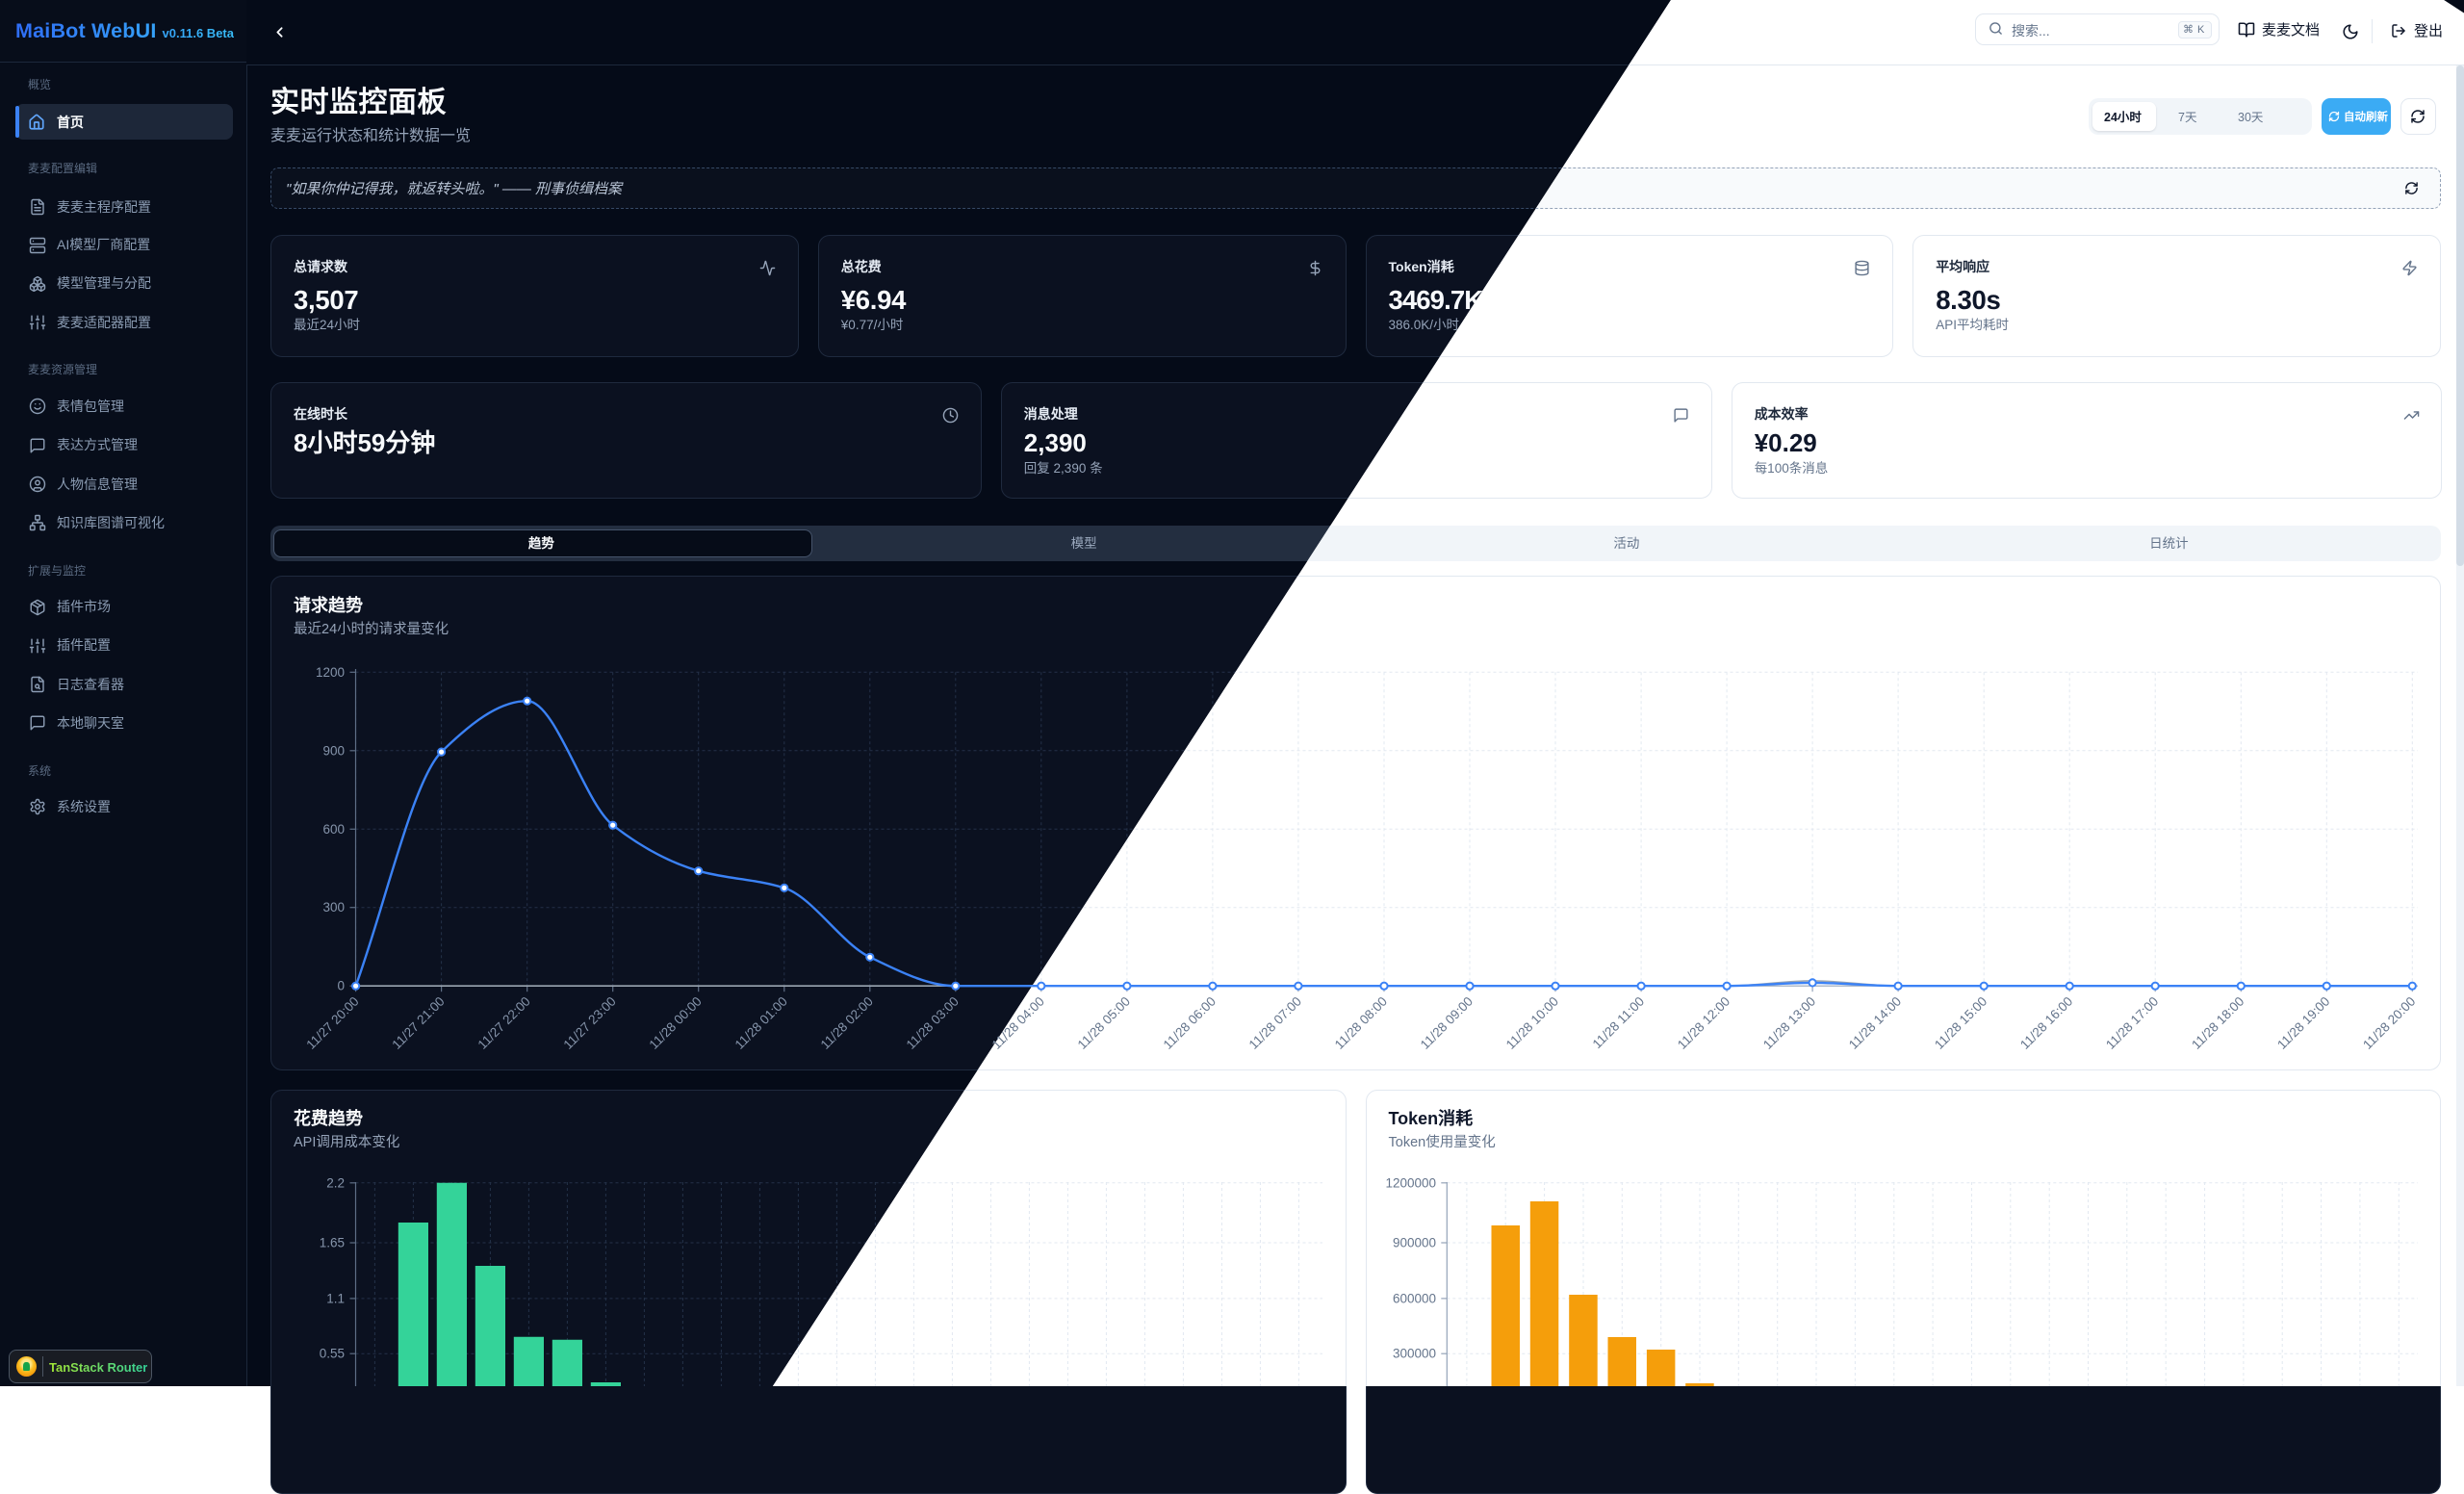 The image size is (2464, 1494). Describe the element at coordinates (341, 986) in the screenshot. I see `svg-text: 0` at that location.